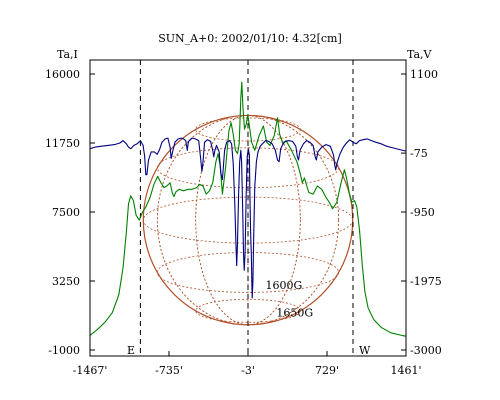  I want to click on x-tick-label: -735', so click(169, 370).